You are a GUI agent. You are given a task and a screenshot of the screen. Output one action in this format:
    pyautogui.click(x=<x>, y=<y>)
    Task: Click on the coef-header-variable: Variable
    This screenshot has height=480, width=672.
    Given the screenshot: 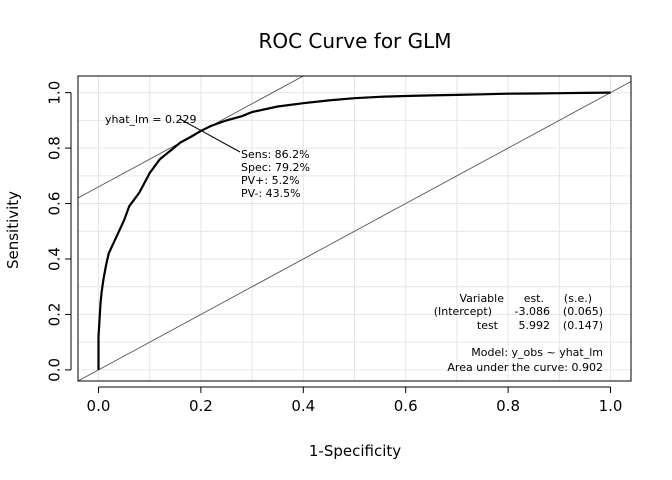 What is the action you would take?
    pyautogui.click(x=481, y=298)
    